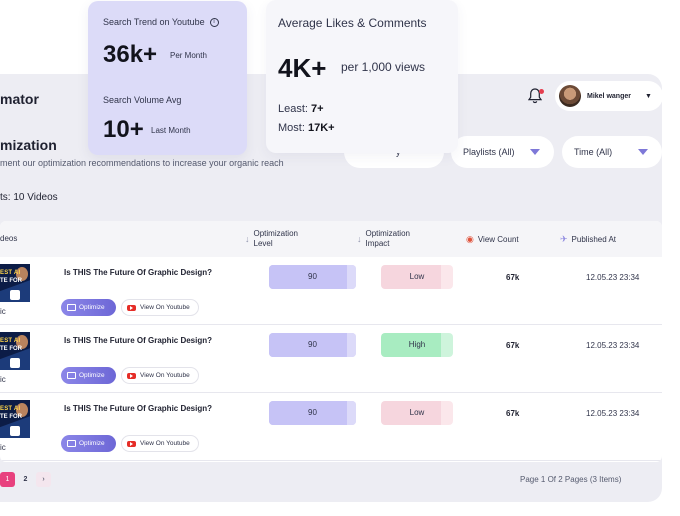 This screenshot has width=680, height=516. I want to click on most-value: 17K+, so click(321, 128).